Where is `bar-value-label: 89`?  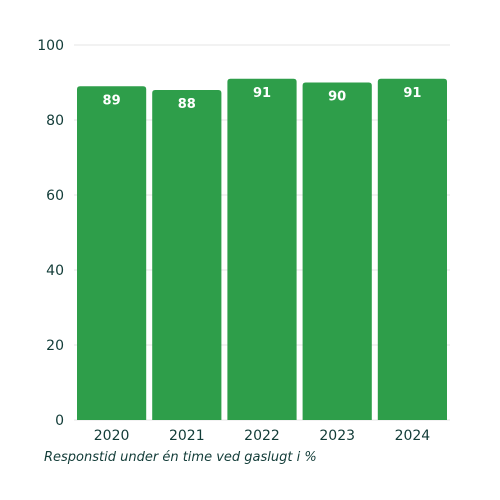 bar-value-label: 89 is located at coordinates (112, 100).